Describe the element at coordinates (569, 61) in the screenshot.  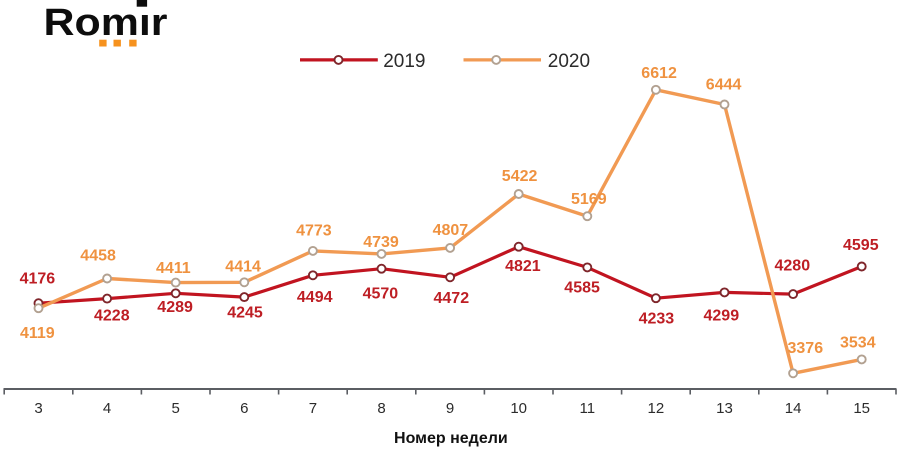
I see `svg-text: 2020` at that location.